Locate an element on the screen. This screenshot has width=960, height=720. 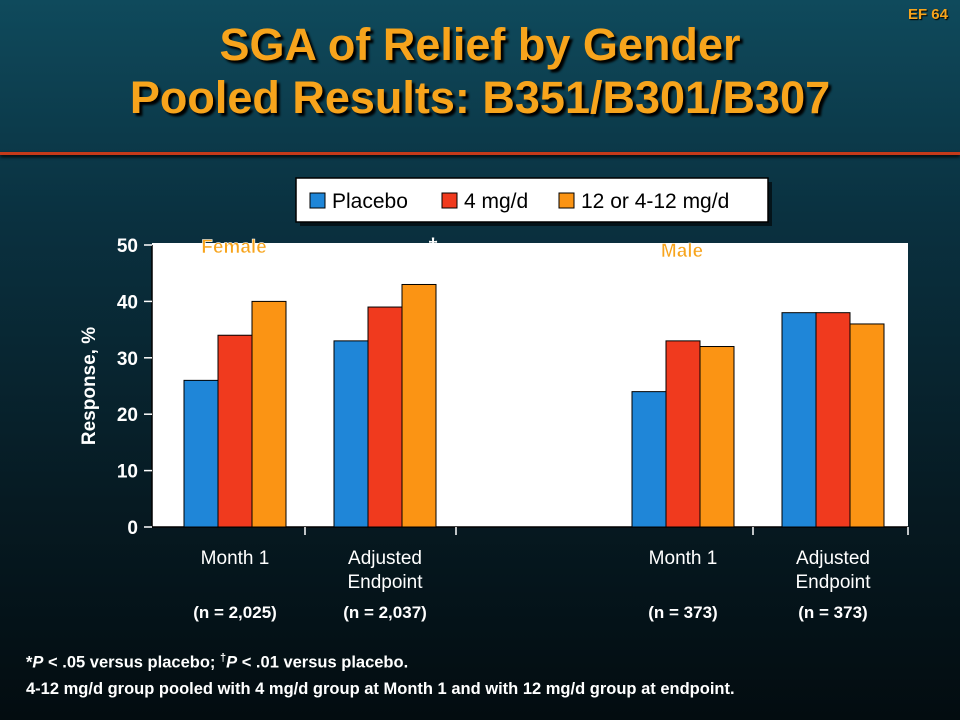
footnote-dagger: † is located at coordinates (223, 658).